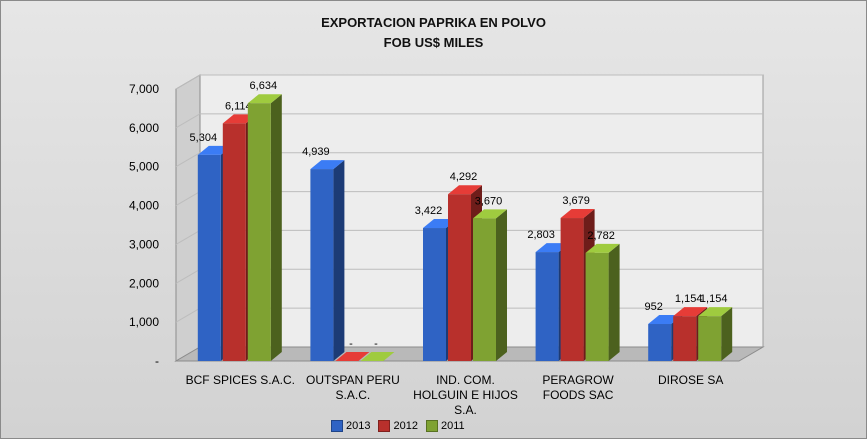 This screenshot has height=439, width=867. What do you see at coordinates (578, 380) in the screenshot?
I see `x-tick-label: PERAGROW` at bounding box center [578, 380].